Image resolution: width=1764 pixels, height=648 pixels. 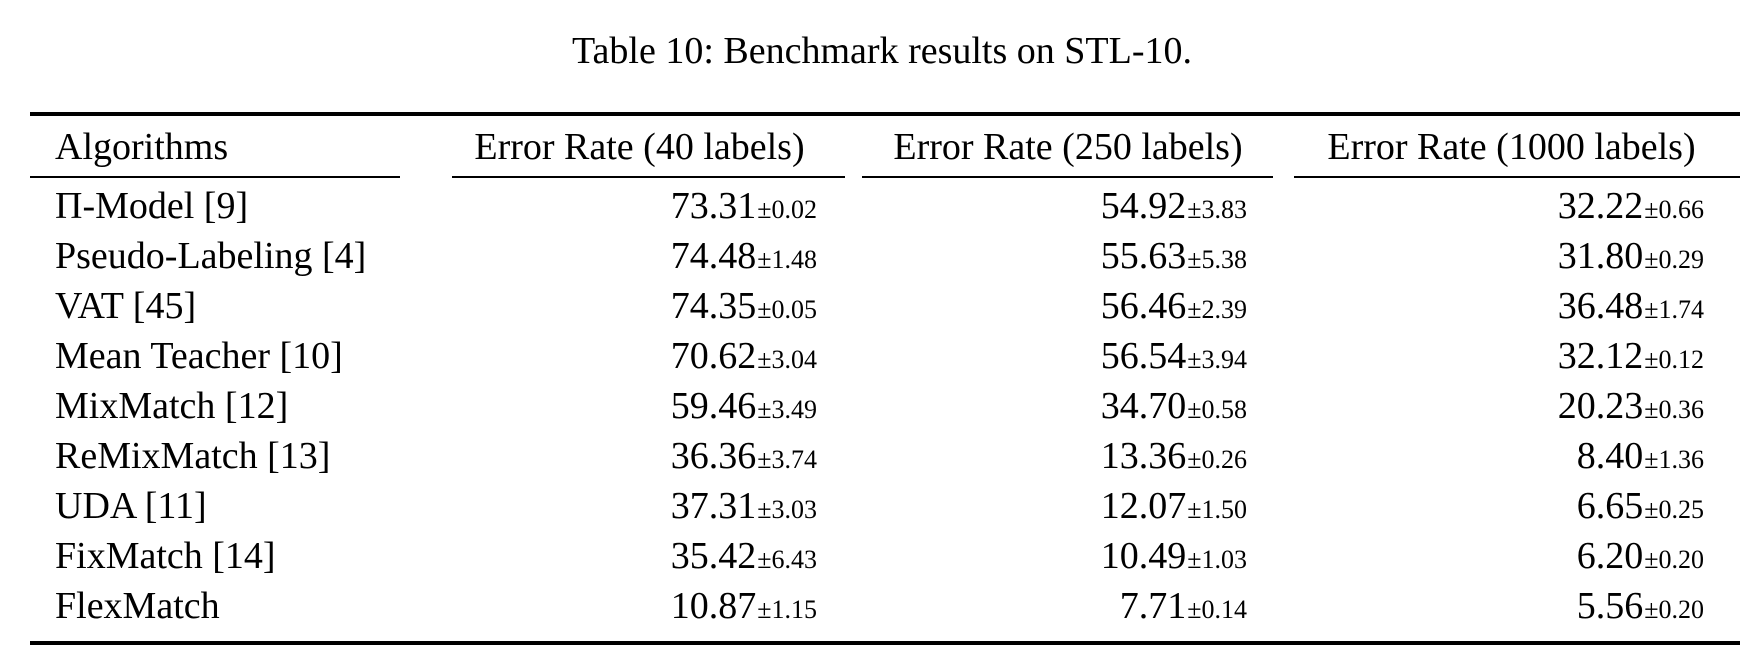 What do you see at coordinates (1511, 458) in the screenshot?
I see `value-cell-1000-labels: 8.40±1.36` at bounding box center [1511, 458].